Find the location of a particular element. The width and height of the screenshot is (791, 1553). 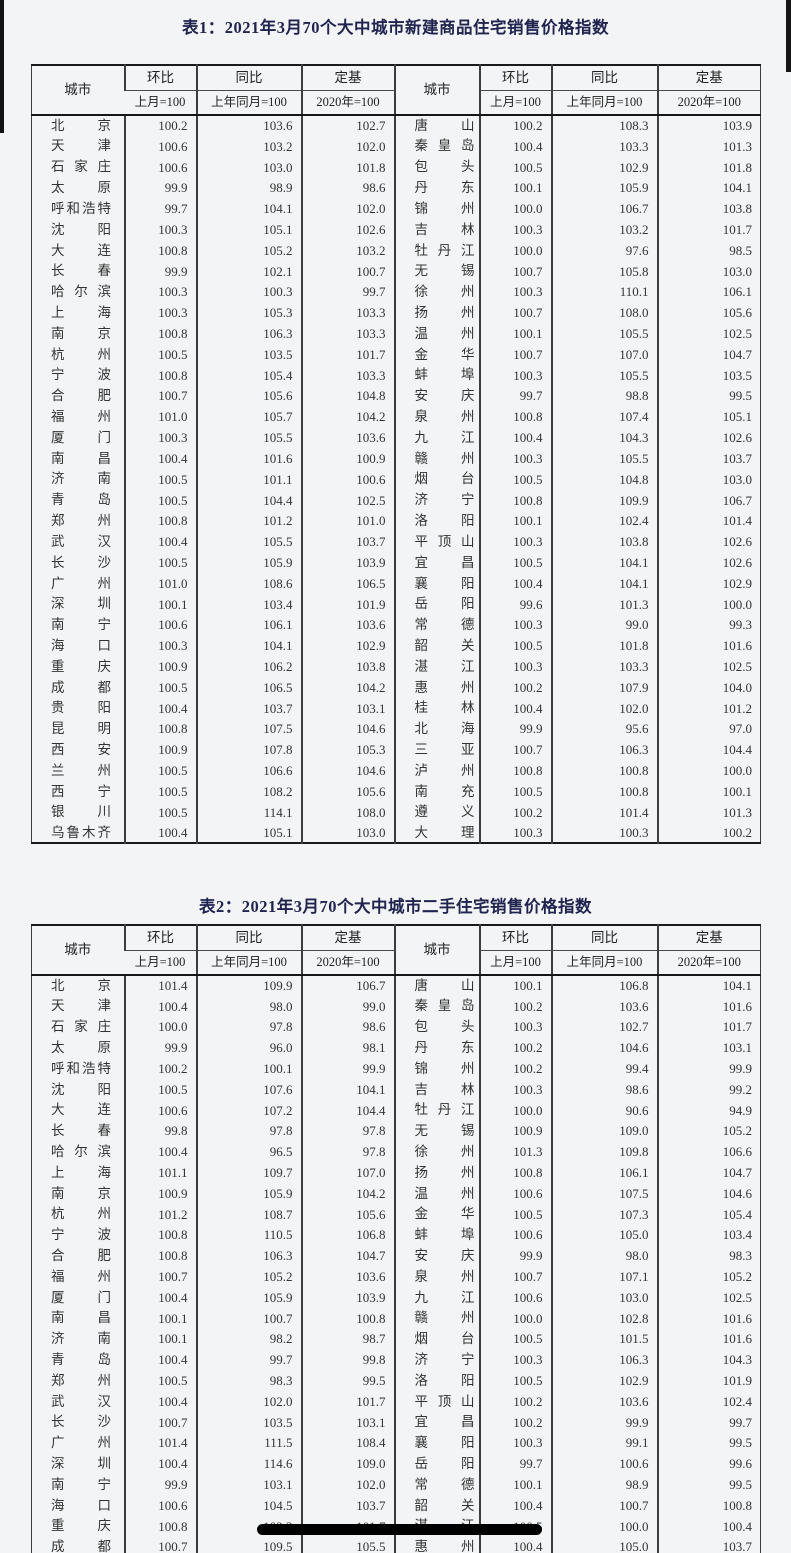

city-cell: 惠州 is located at coordinates (436, 1544).